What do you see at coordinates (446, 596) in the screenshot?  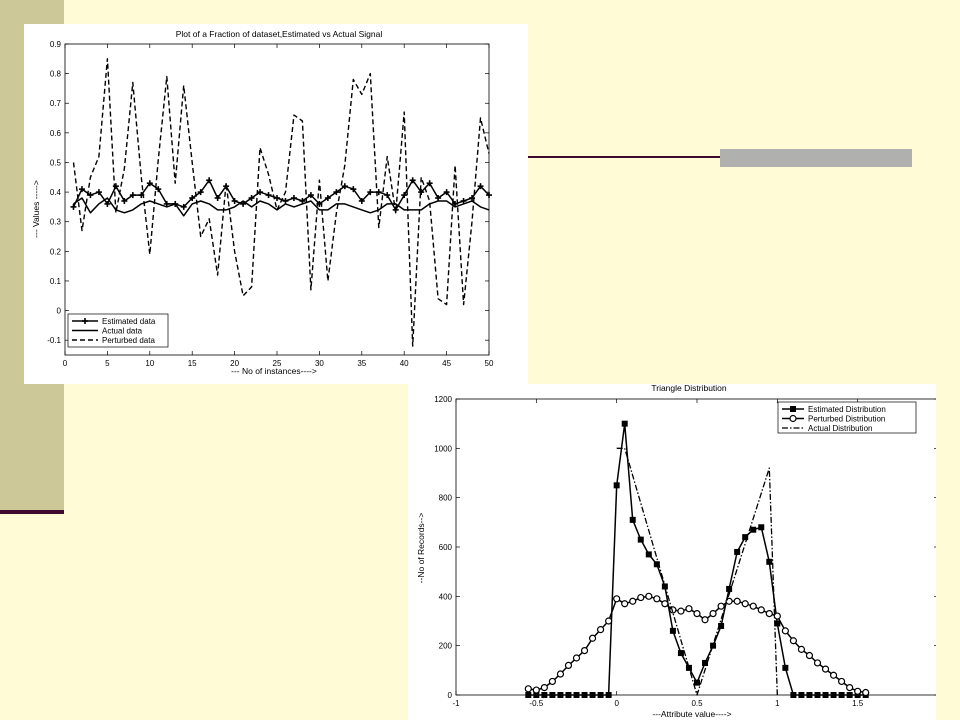 I see `y-tick-label: 400` at bounding box center [446, 596].